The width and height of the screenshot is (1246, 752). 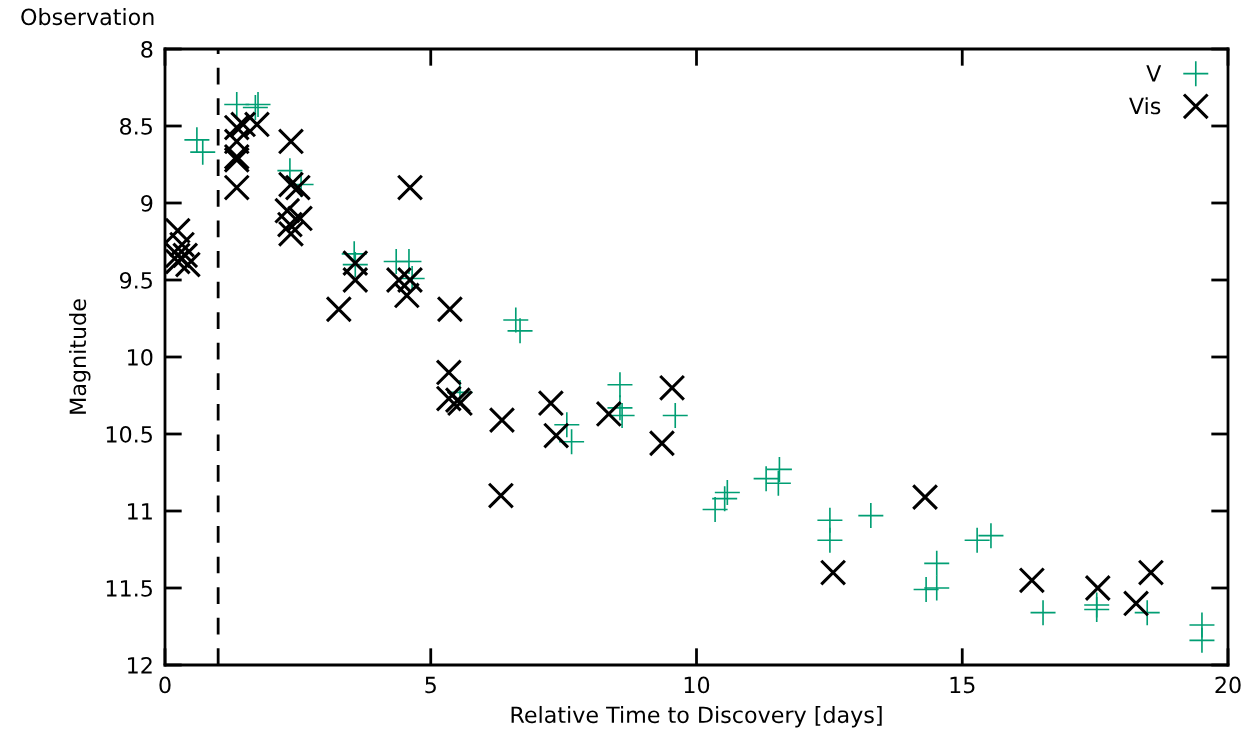 I want to click on y-tick-label: 9.5, so click(x=135, y=280).